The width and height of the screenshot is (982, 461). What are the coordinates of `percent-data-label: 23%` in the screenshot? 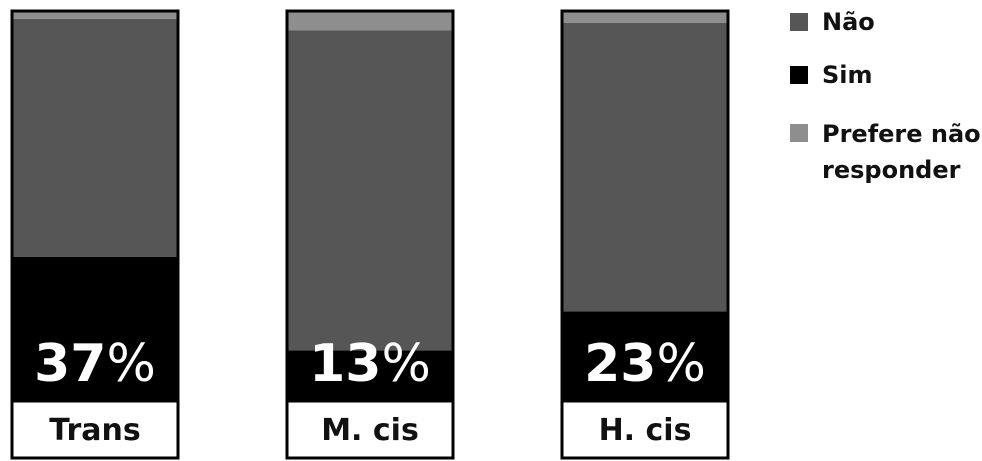 It's located at (645, 364).